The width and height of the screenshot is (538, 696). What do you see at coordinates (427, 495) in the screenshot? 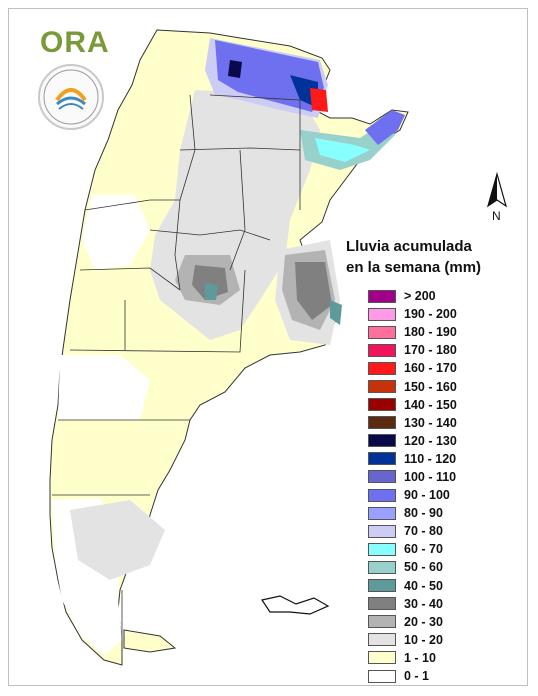
I see `legend-label: 90 - 100` at bounding box center [427, 495].